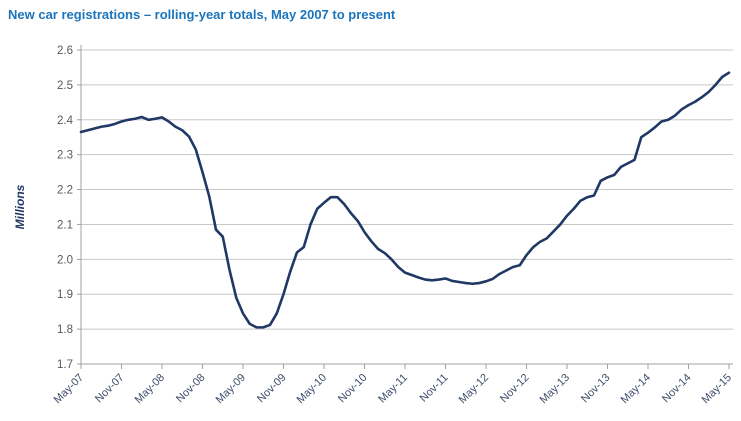 The height and width of the screenshot is (421, 741). I want to click on y-tick-label: 2.5, so click(65, 86).